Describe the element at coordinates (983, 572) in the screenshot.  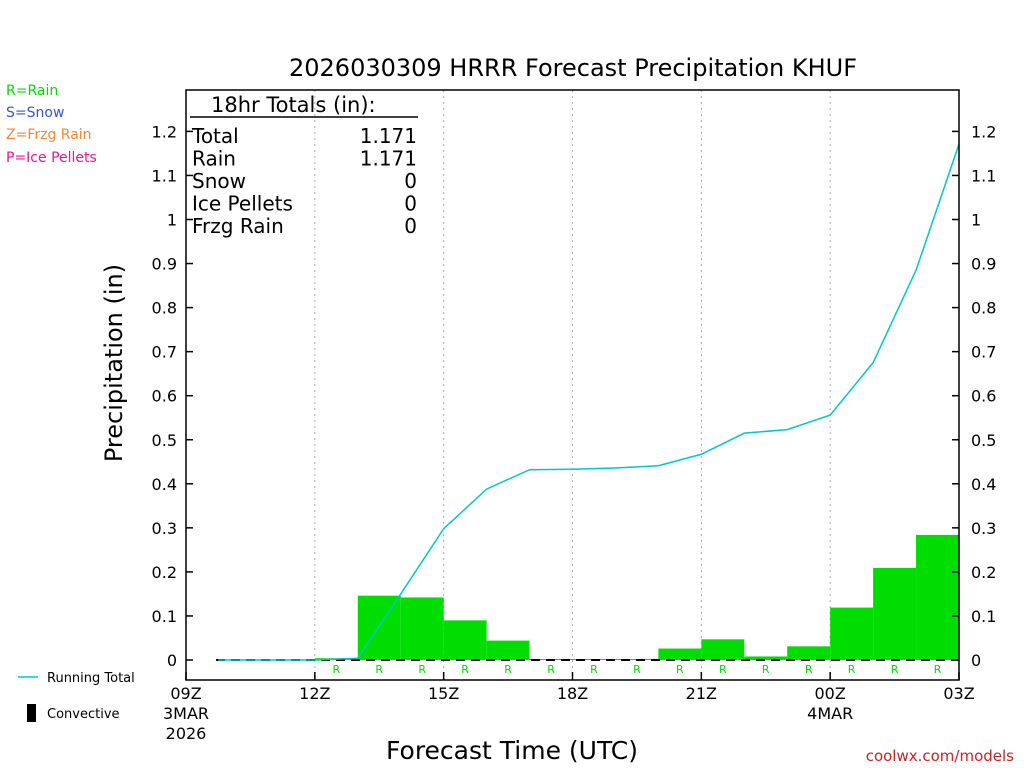
I see `y-tick-label-right: 0.2` at that location.